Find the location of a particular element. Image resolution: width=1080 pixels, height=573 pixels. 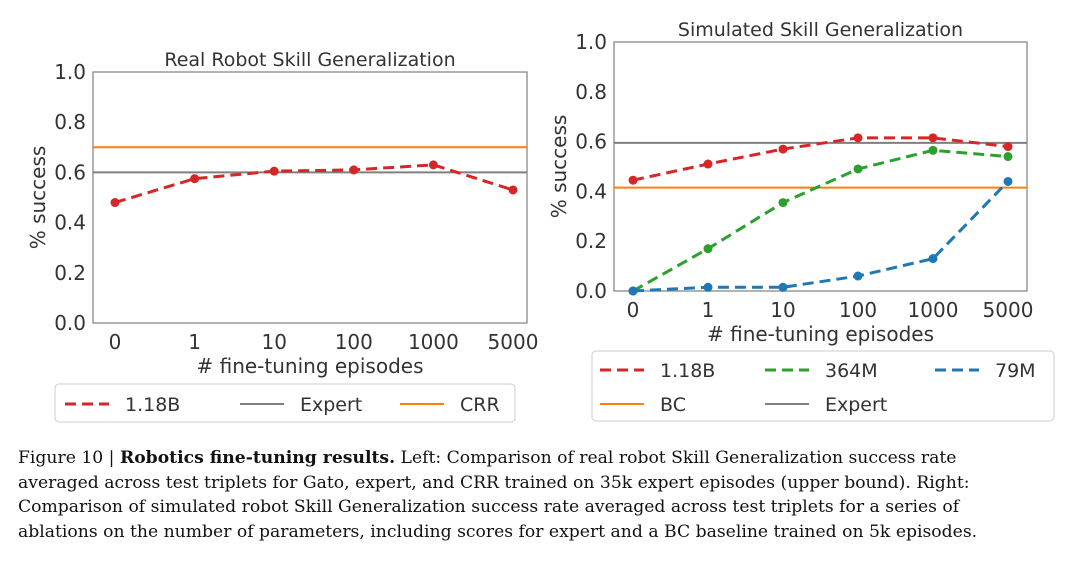

chart-title: Real Robot Skill Generalization is located at coordinates (309, 60).